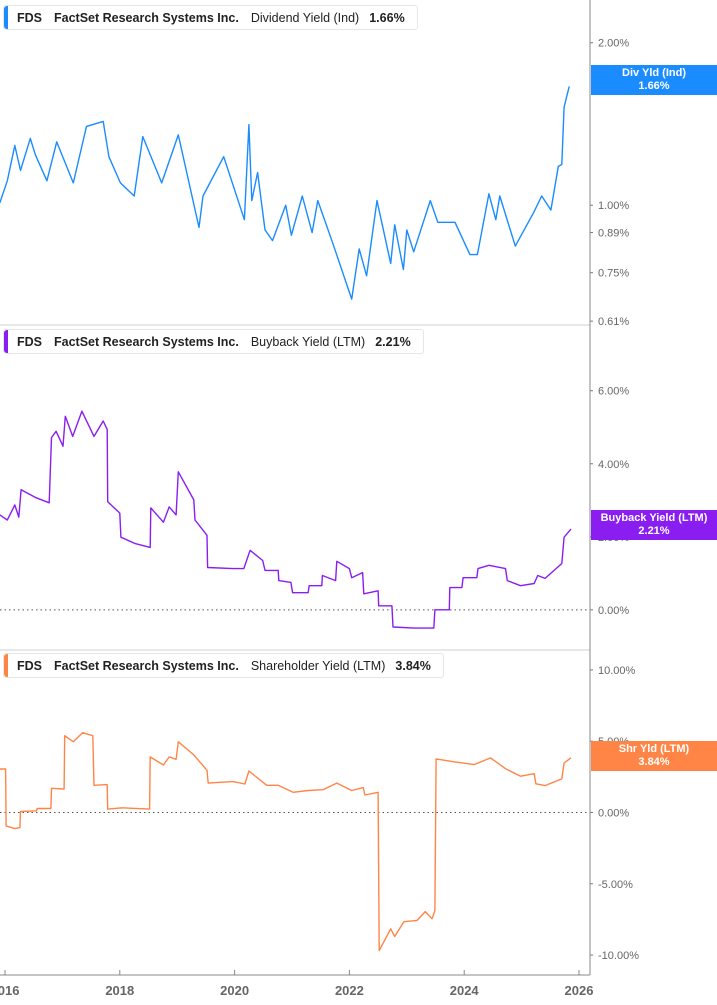 Image resolution: width=717 pixels, height=1005 pixels. Describe the element at coordinates (654, 86) in the screenshot. I see `badge-value: 1.66%` at that location.